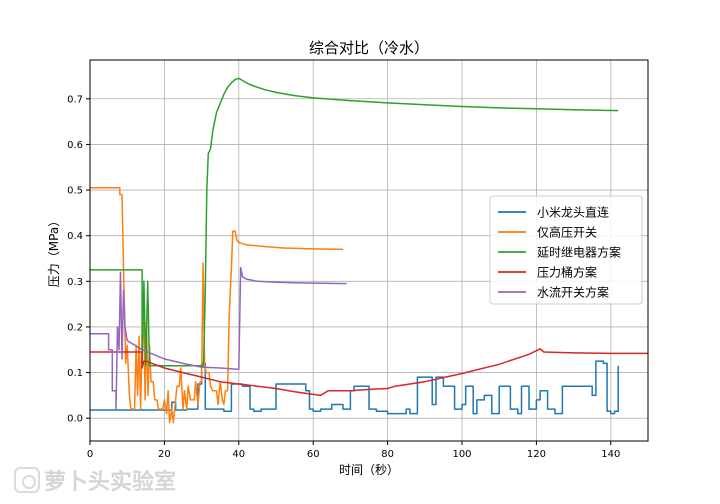 This screenshot has width=720, height=504. Describe the element at coordinates (164, 454) in the screenshot. I see `x-tick-label: 20` at that location.